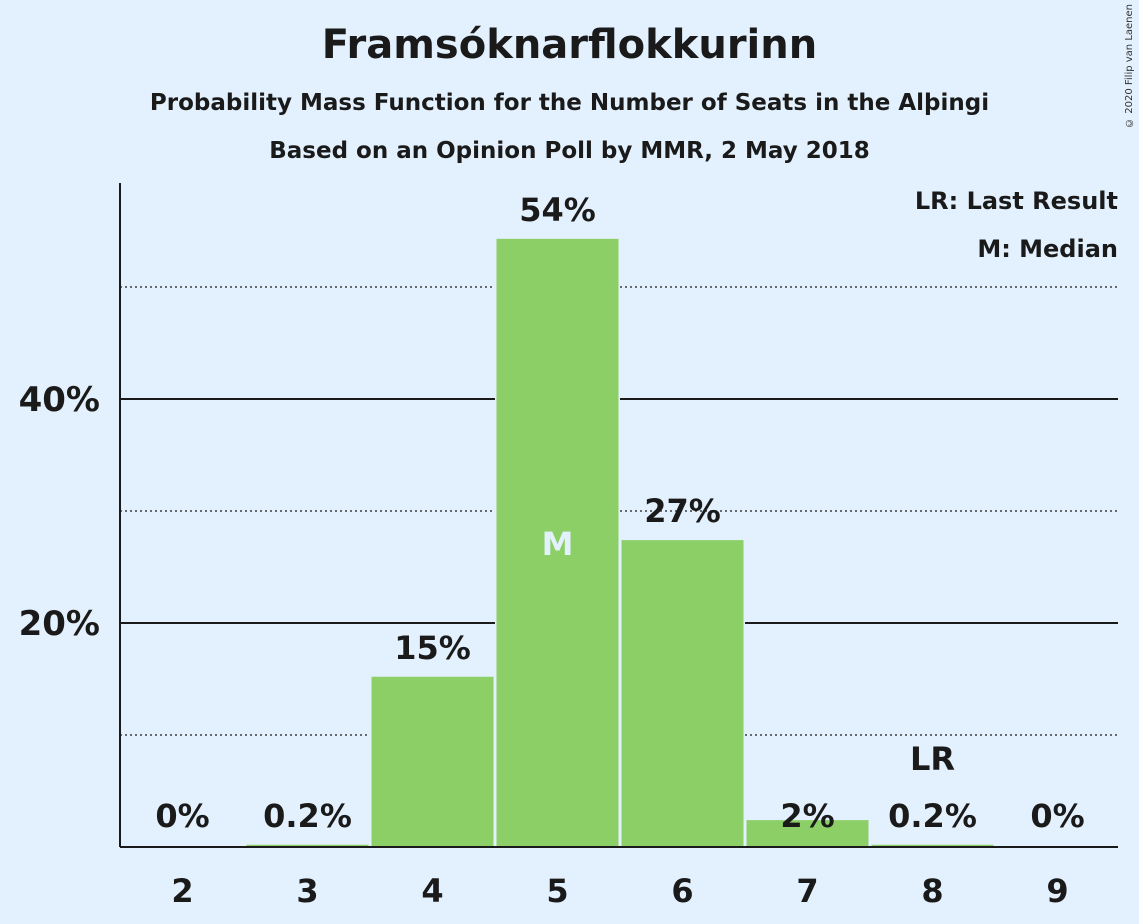 The image size is (1139, 924). Describe the element at coordinates (1047, 249) in the screenshot. I see `legend-entry: M: Median` at that location.